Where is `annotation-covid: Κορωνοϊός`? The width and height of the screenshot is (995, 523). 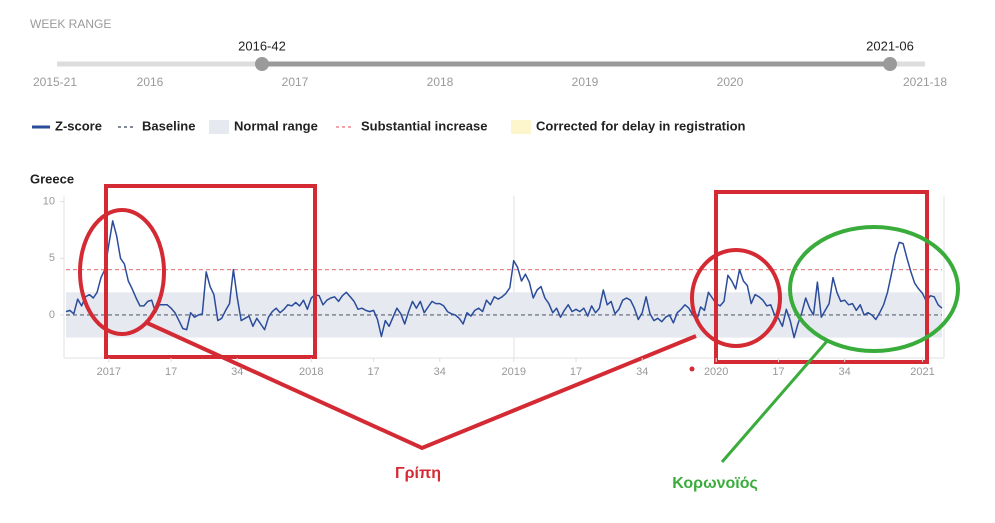 annotation-covid: Κορωνοϊός is located at coordinates (715, 483).